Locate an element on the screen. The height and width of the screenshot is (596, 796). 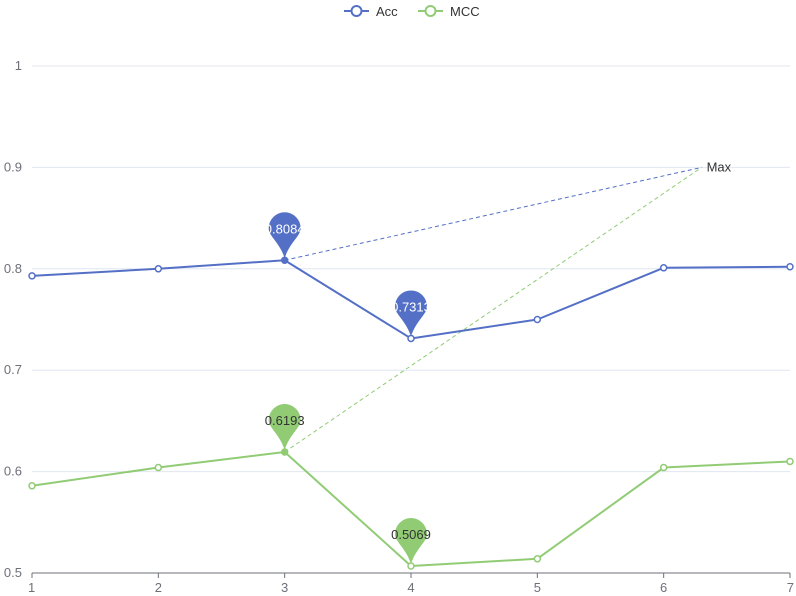
y-tick-label: 0.5 is located at coordinates (13, 572).